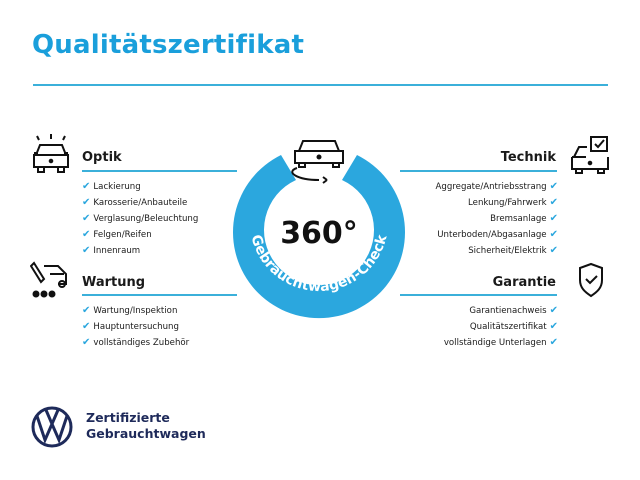 Image resolution: width=640 pixels, height=480 pixels. I want to click on check-360-badge: 360° Gebrauchtwagen-Check, so click(319, 229).